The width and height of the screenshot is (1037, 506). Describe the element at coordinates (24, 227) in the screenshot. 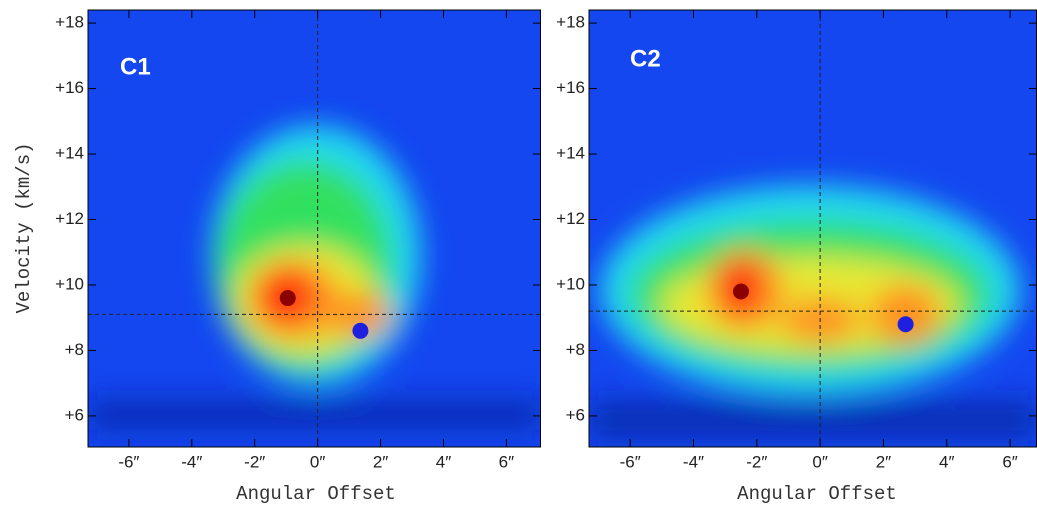

I see `y-axis-title: Velocity (km/s)` at that location.